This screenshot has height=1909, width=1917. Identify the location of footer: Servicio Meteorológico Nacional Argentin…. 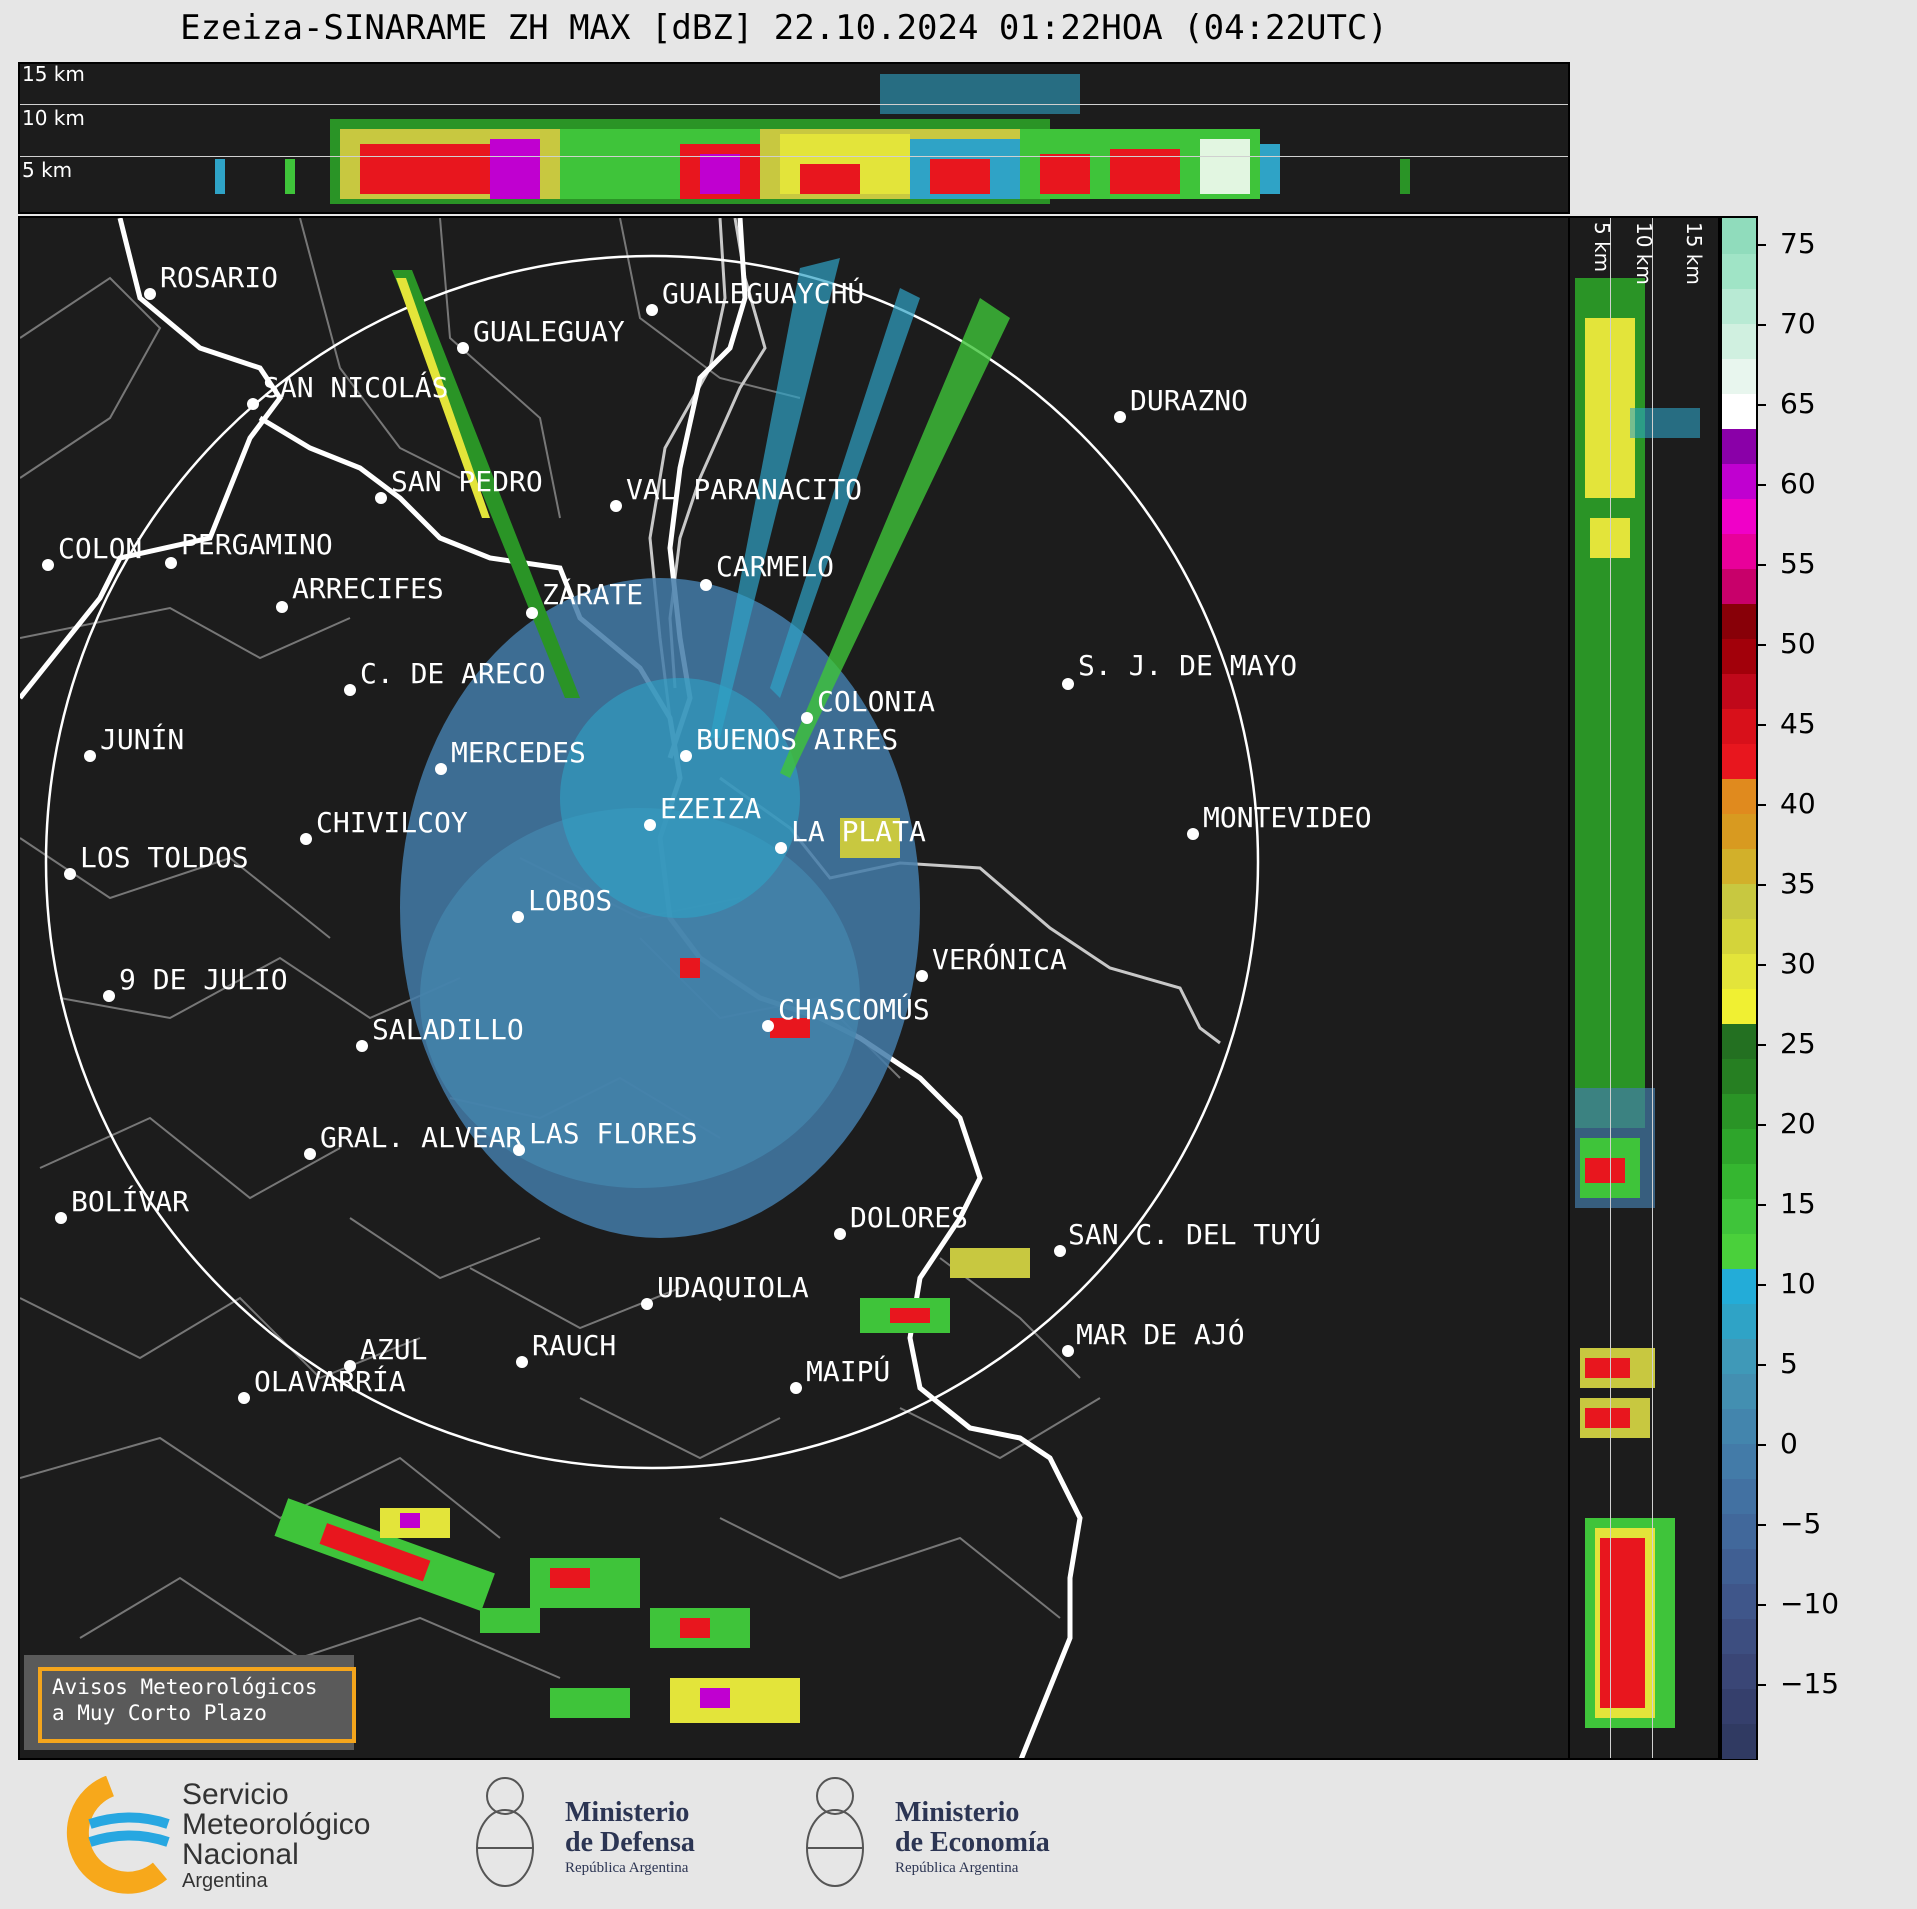
(958, 1835).